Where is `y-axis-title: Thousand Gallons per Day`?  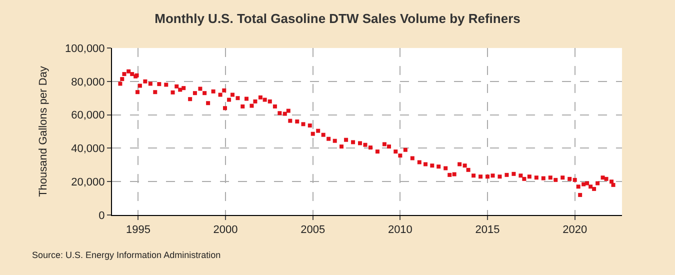
y-axis-title: Thousand Gallons per Day is located at coordinates (44, 131).